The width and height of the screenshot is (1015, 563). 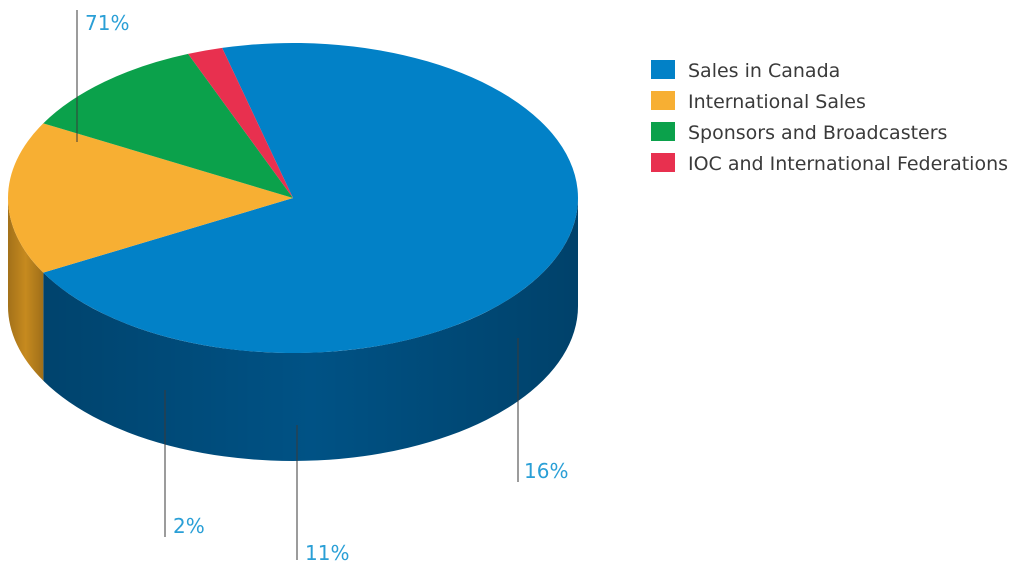 What do you see at coordinates (327, 552) in the screenshot?
I see `value-label-sponsors-and-broadcasters: 11%` at bounding box center [327, 552].